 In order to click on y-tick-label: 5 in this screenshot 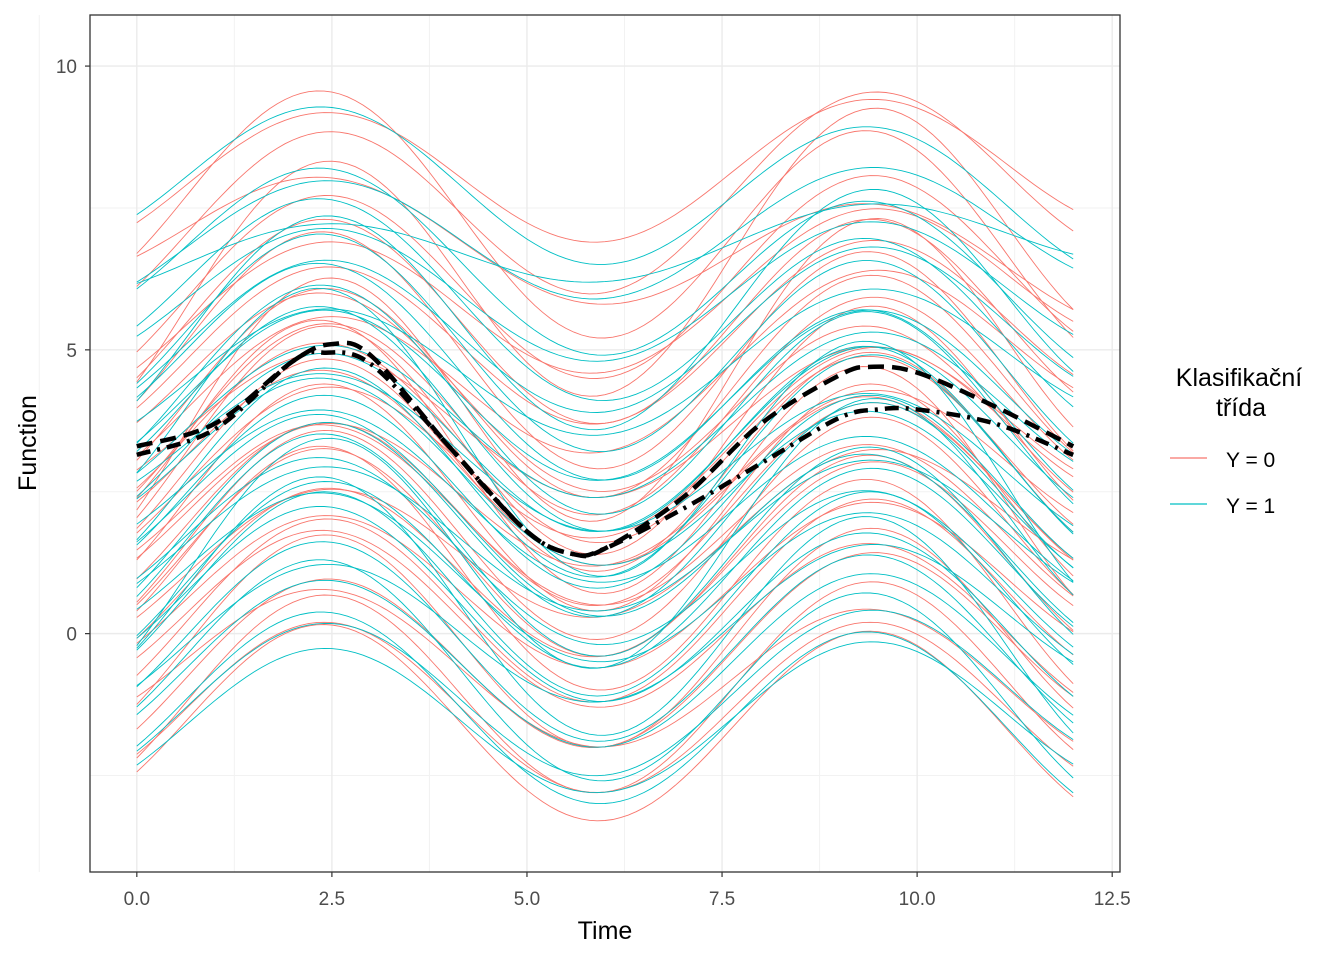, I will do `click(71, 351)`.